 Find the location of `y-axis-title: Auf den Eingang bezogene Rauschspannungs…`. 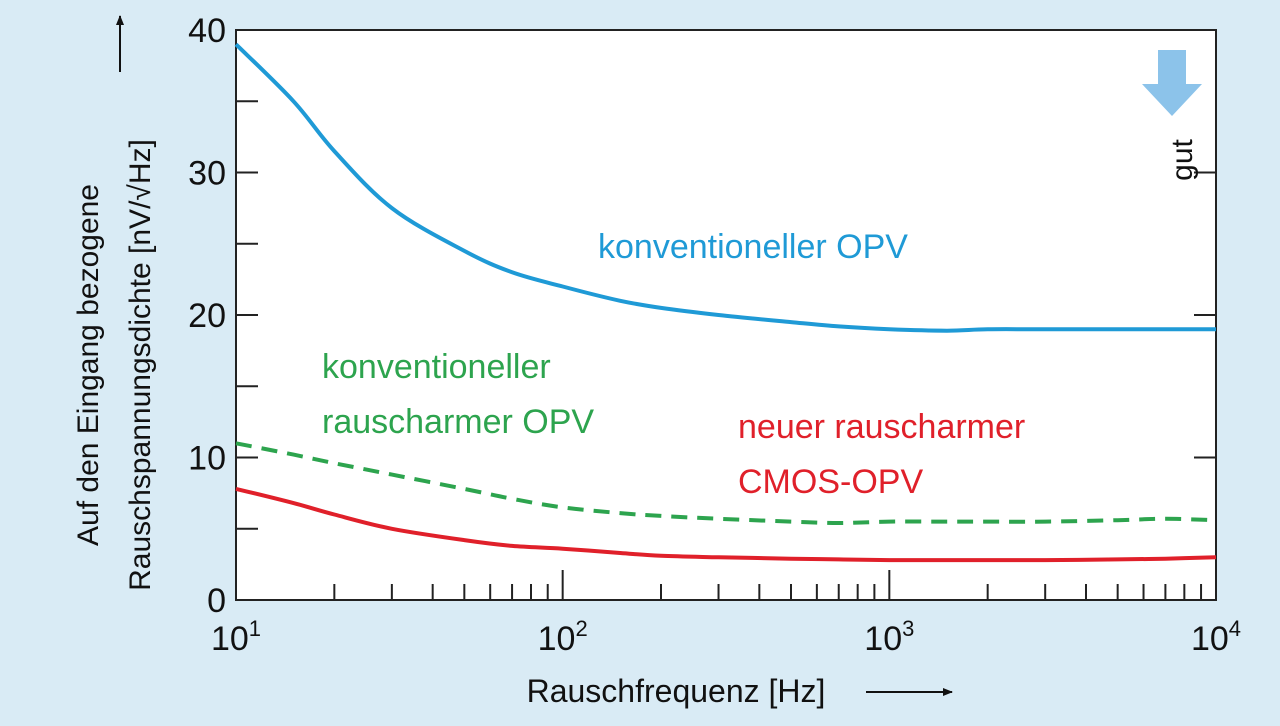

y-axis-title: Auf den Eingang bezogene Rauschspannungs… is located at coordinates (114, 365).